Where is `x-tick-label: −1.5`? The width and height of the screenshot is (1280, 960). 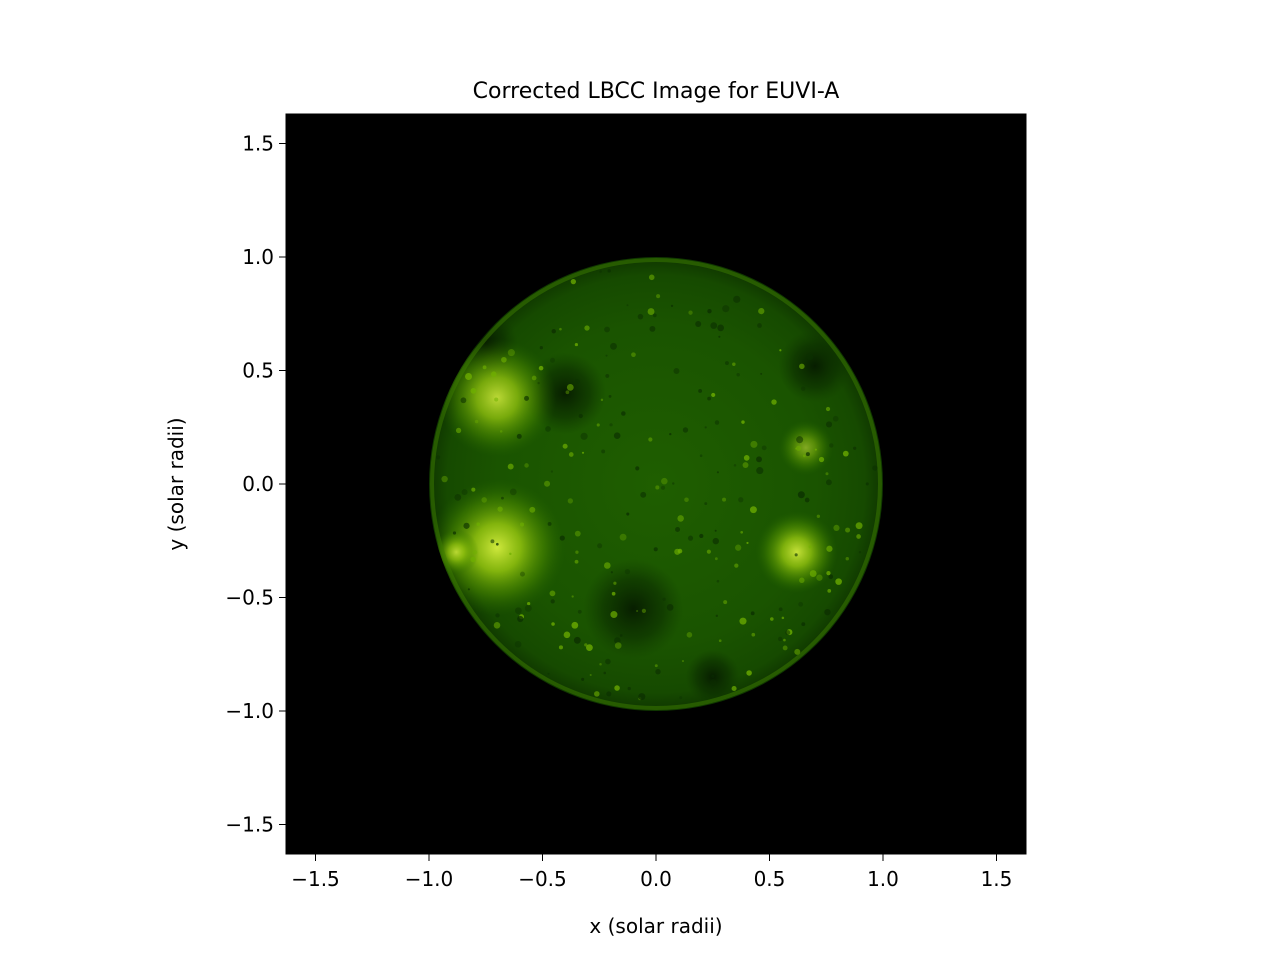
x-tick-label: −1.5 is located at coordinates (315, 879).